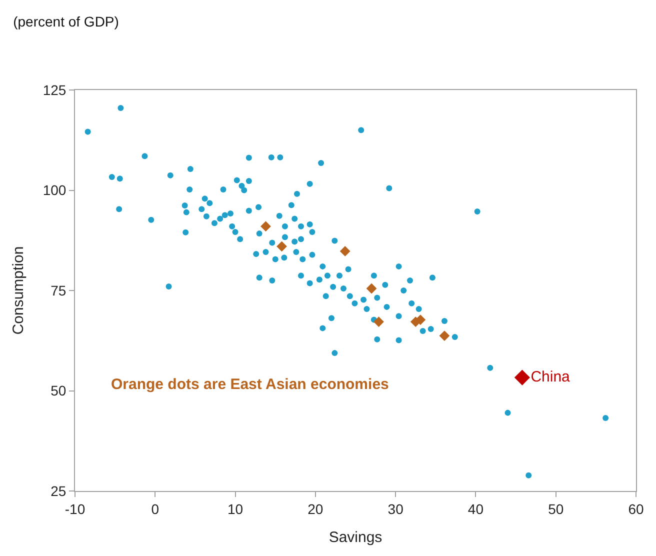 The image size is (656, 556). What do you see at coordinates (58, 390) in the screenshot?
I see `y-tick-label: 50` at bounding box center [58, 390].